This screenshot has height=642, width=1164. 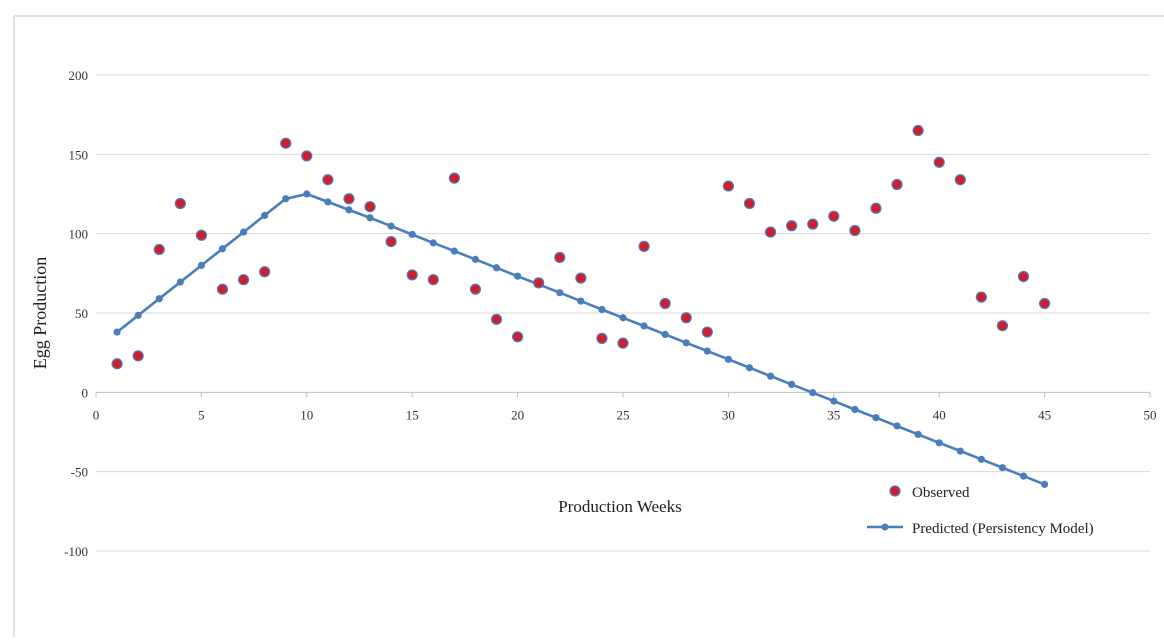 I want to click on y-tick-label: 100, so click(x=79, y=234).